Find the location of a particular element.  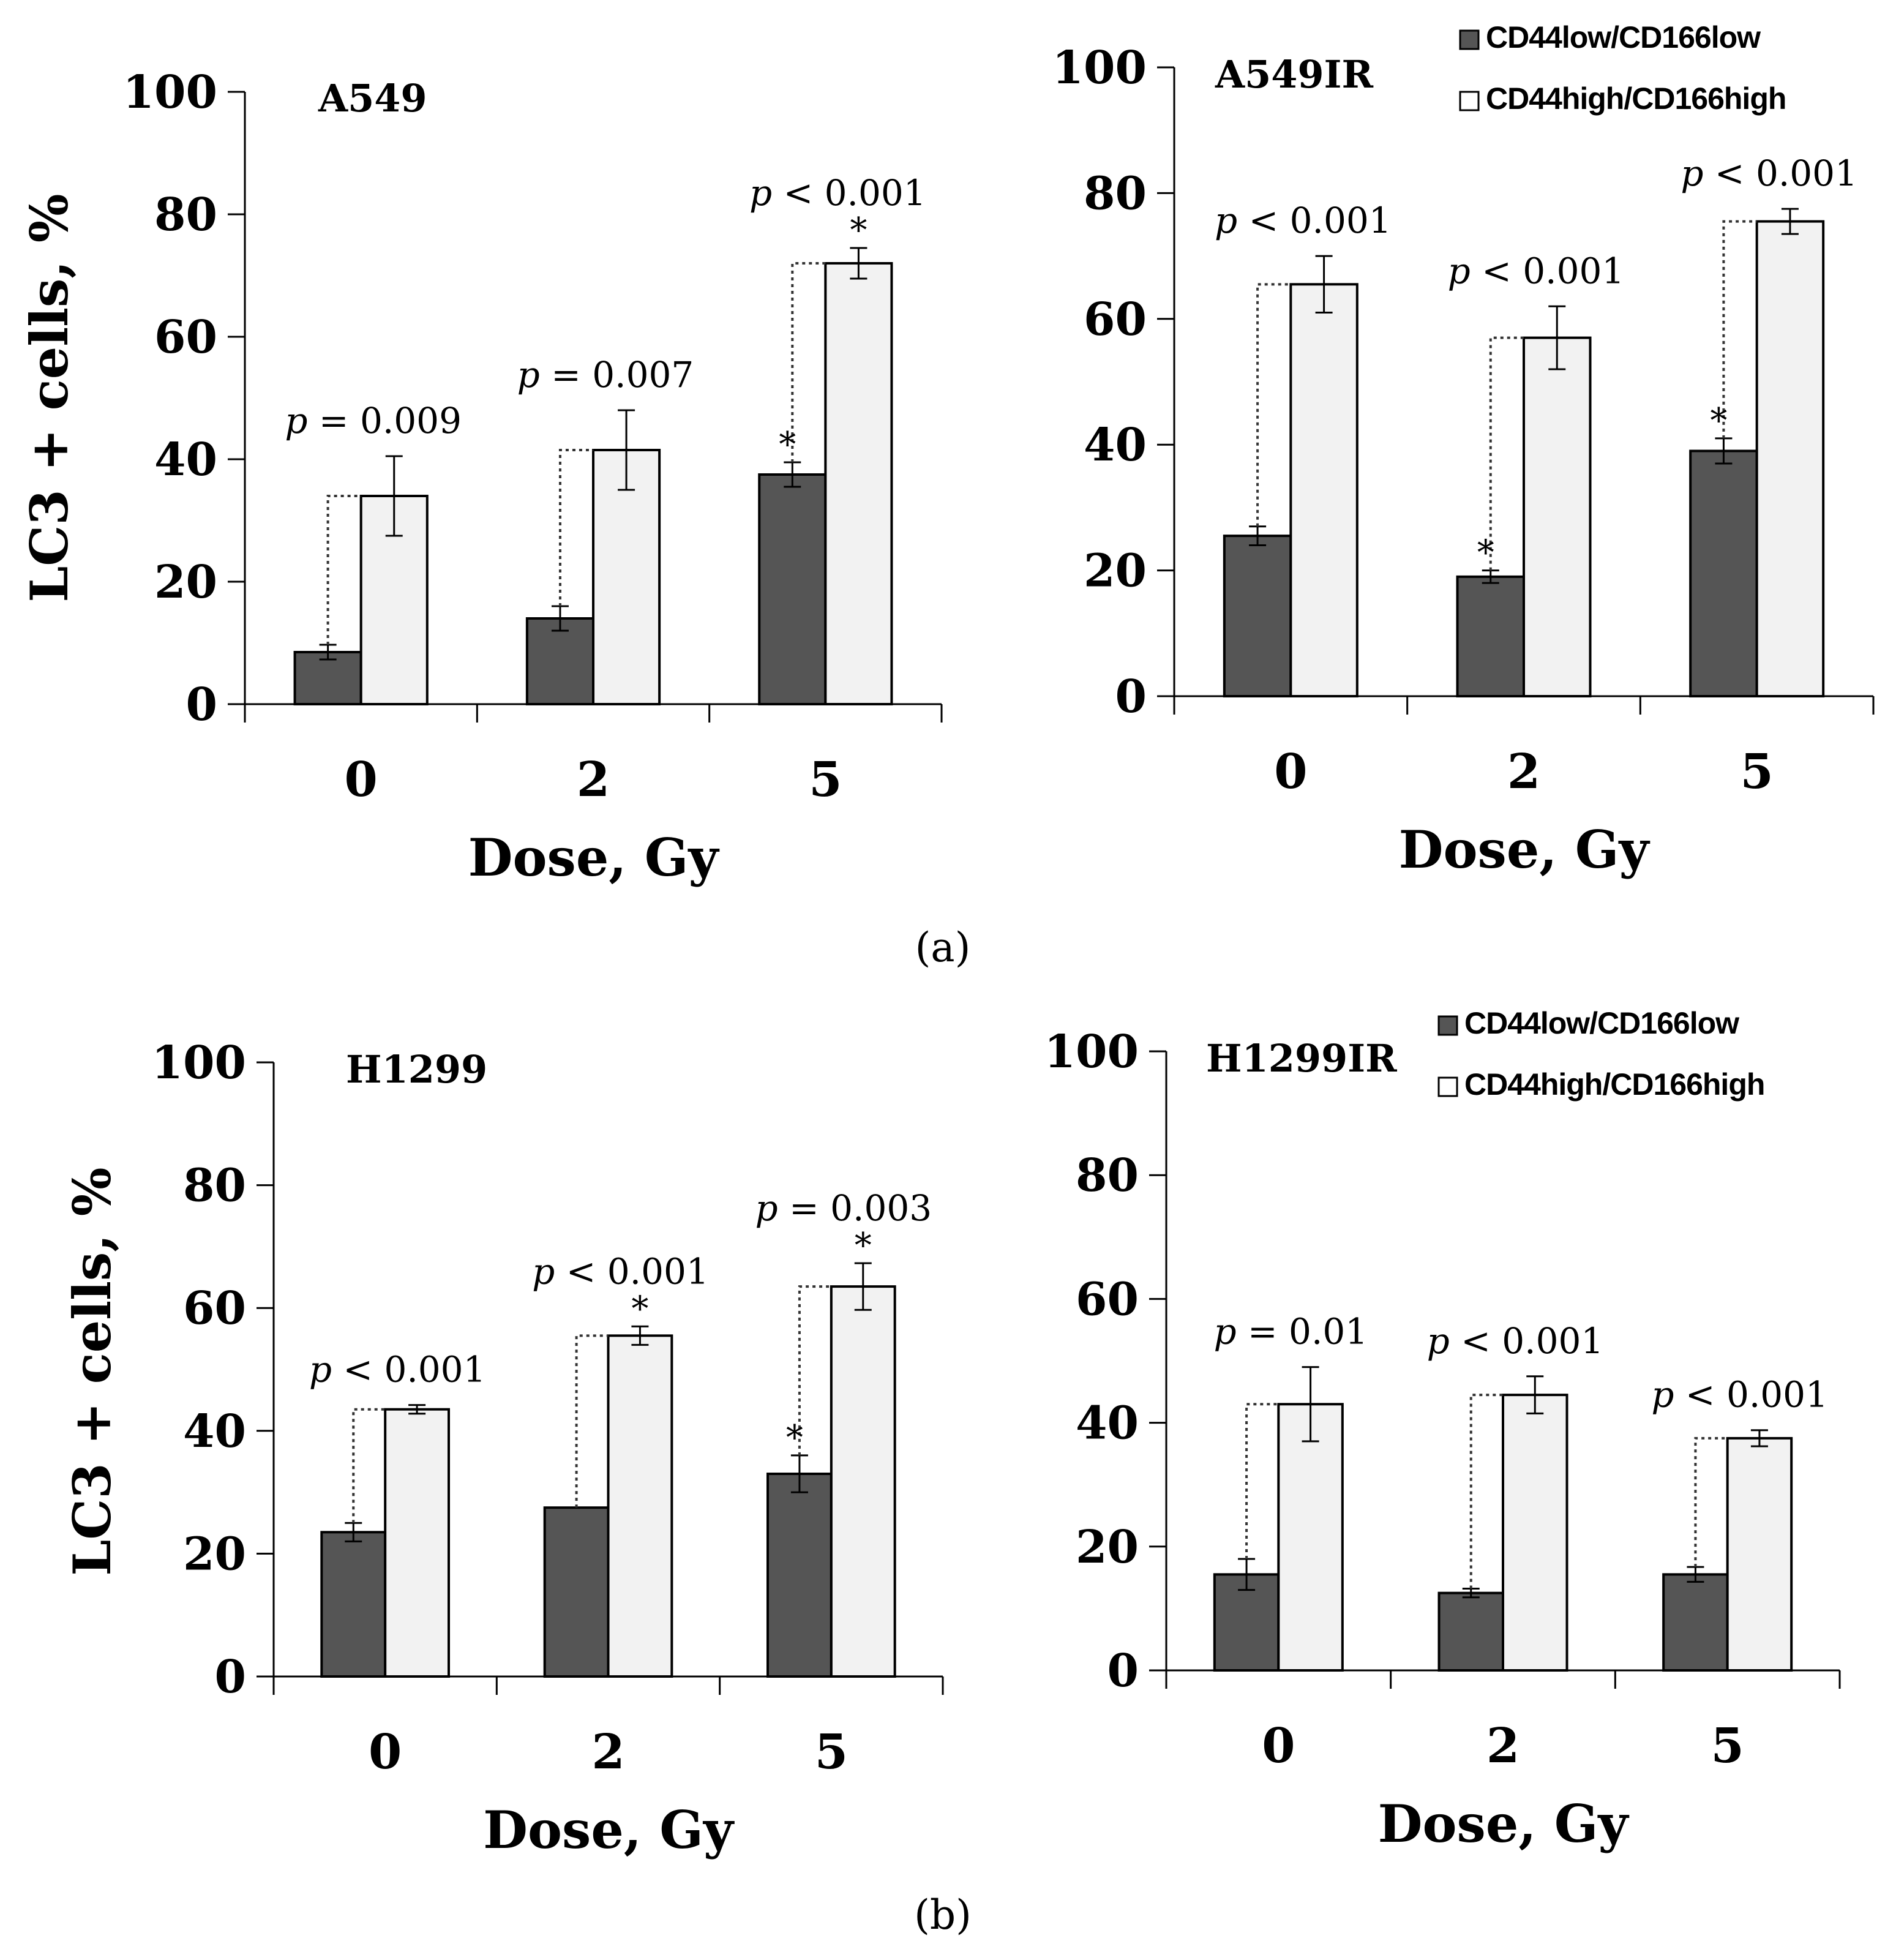

p-value-label: p = 0.003 is located at coordinates (843, 1208).